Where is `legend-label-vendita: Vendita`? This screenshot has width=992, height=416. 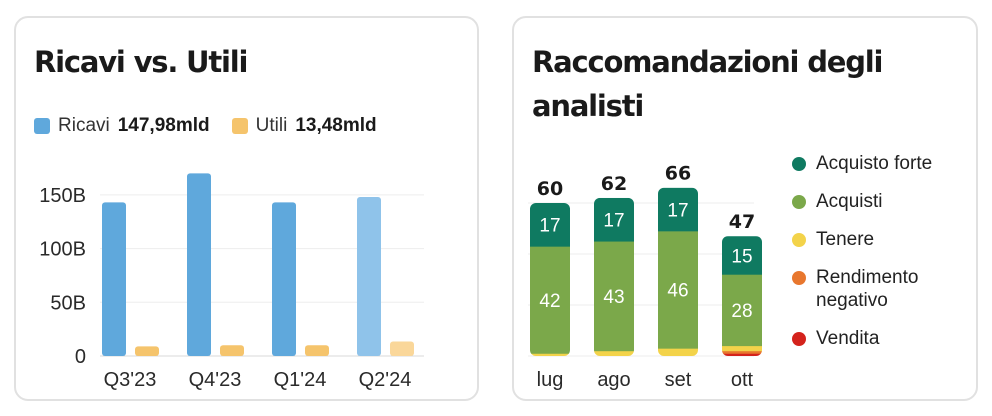 legend-label-vendita: Vendita is located at coordinates (848, 338).